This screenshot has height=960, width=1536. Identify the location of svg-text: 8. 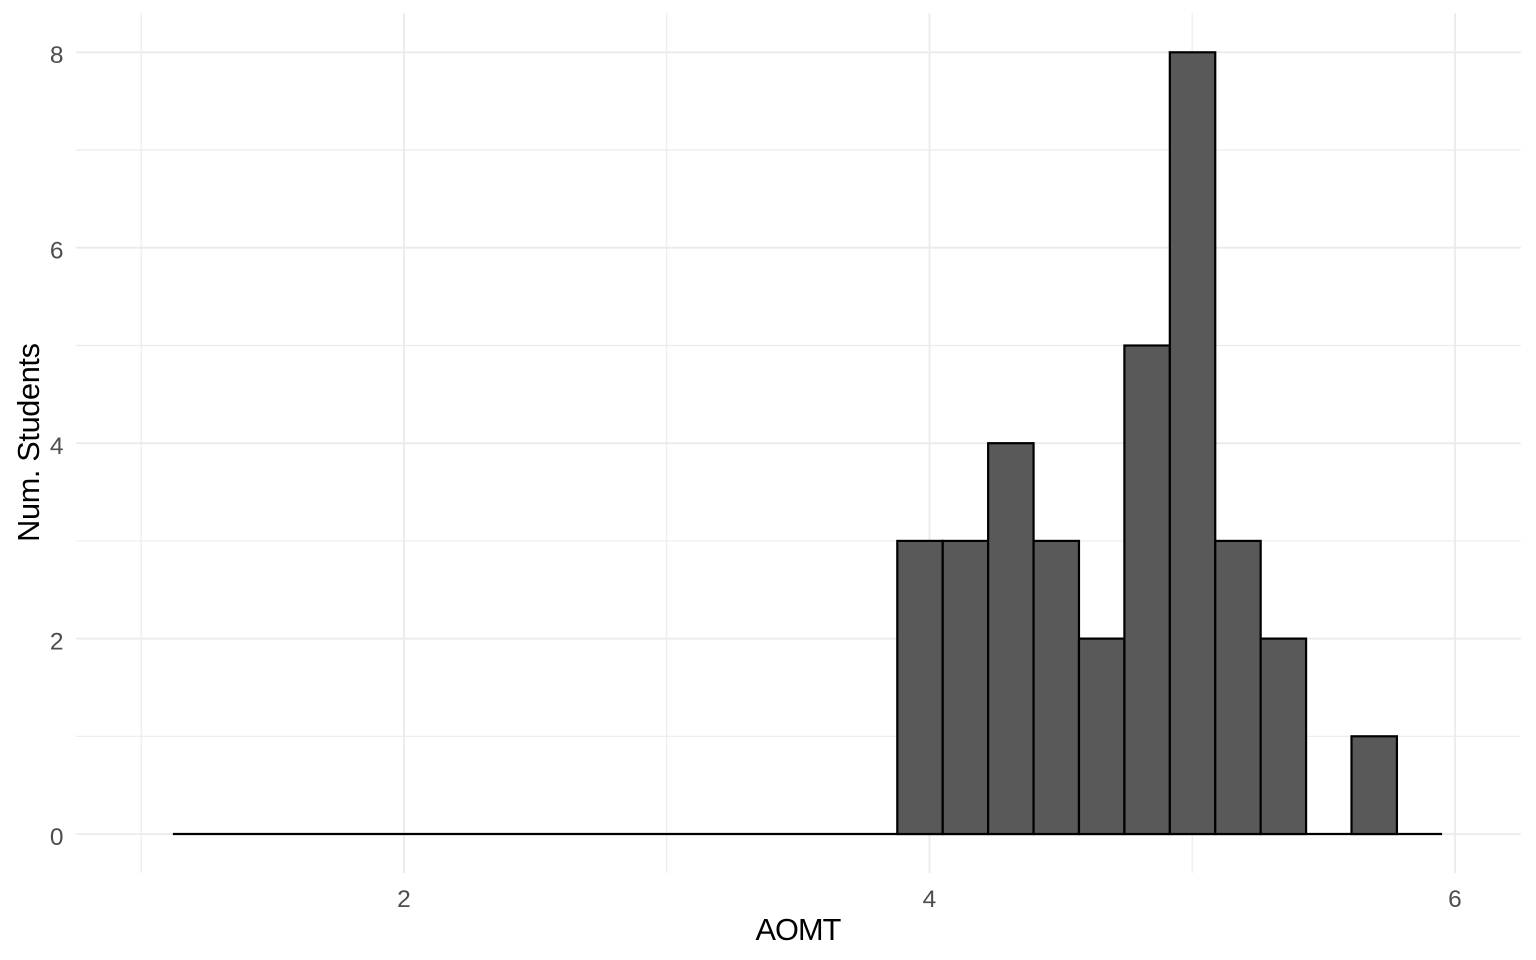
(57, 55).